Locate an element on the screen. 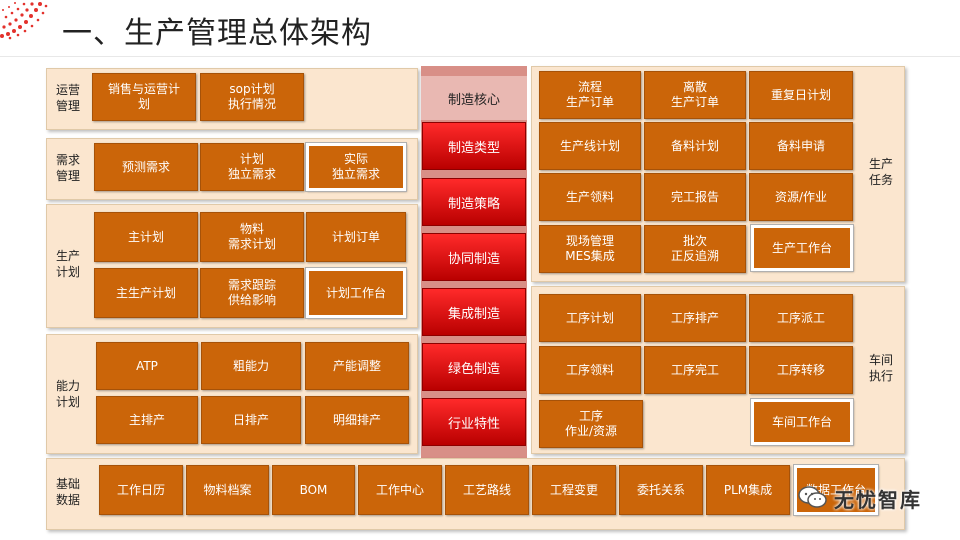  box-plan-3: 主生产计划 is located at coordinates (146, 293).